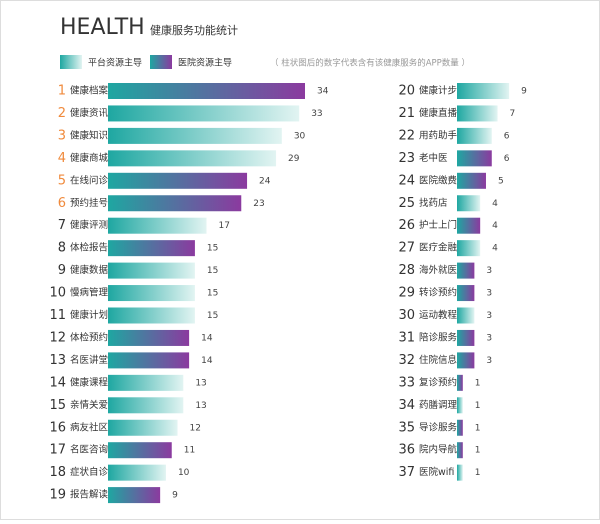  Describe the element at coordinates (406, 315) in the screenshot. I see `rank: 30` at that location.